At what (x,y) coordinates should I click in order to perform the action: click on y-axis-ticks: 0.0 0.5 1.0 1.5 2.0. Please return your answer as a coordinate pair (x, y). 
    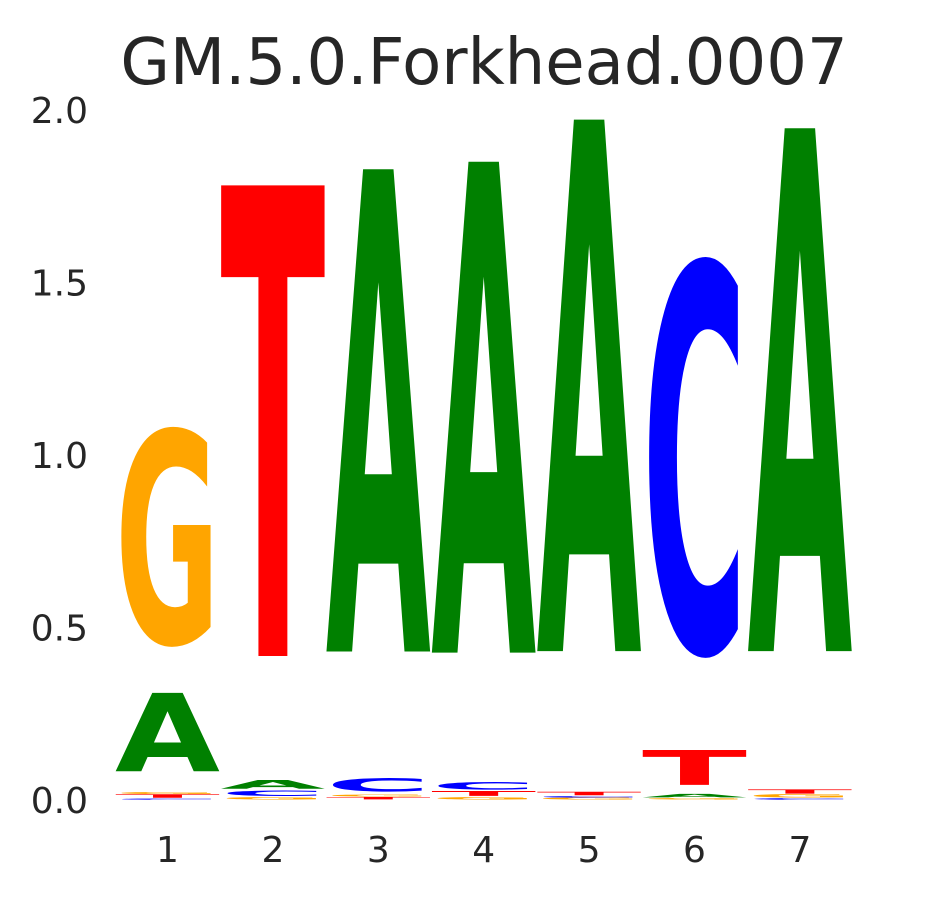
    Looking at the image, I should click on (59, 456).